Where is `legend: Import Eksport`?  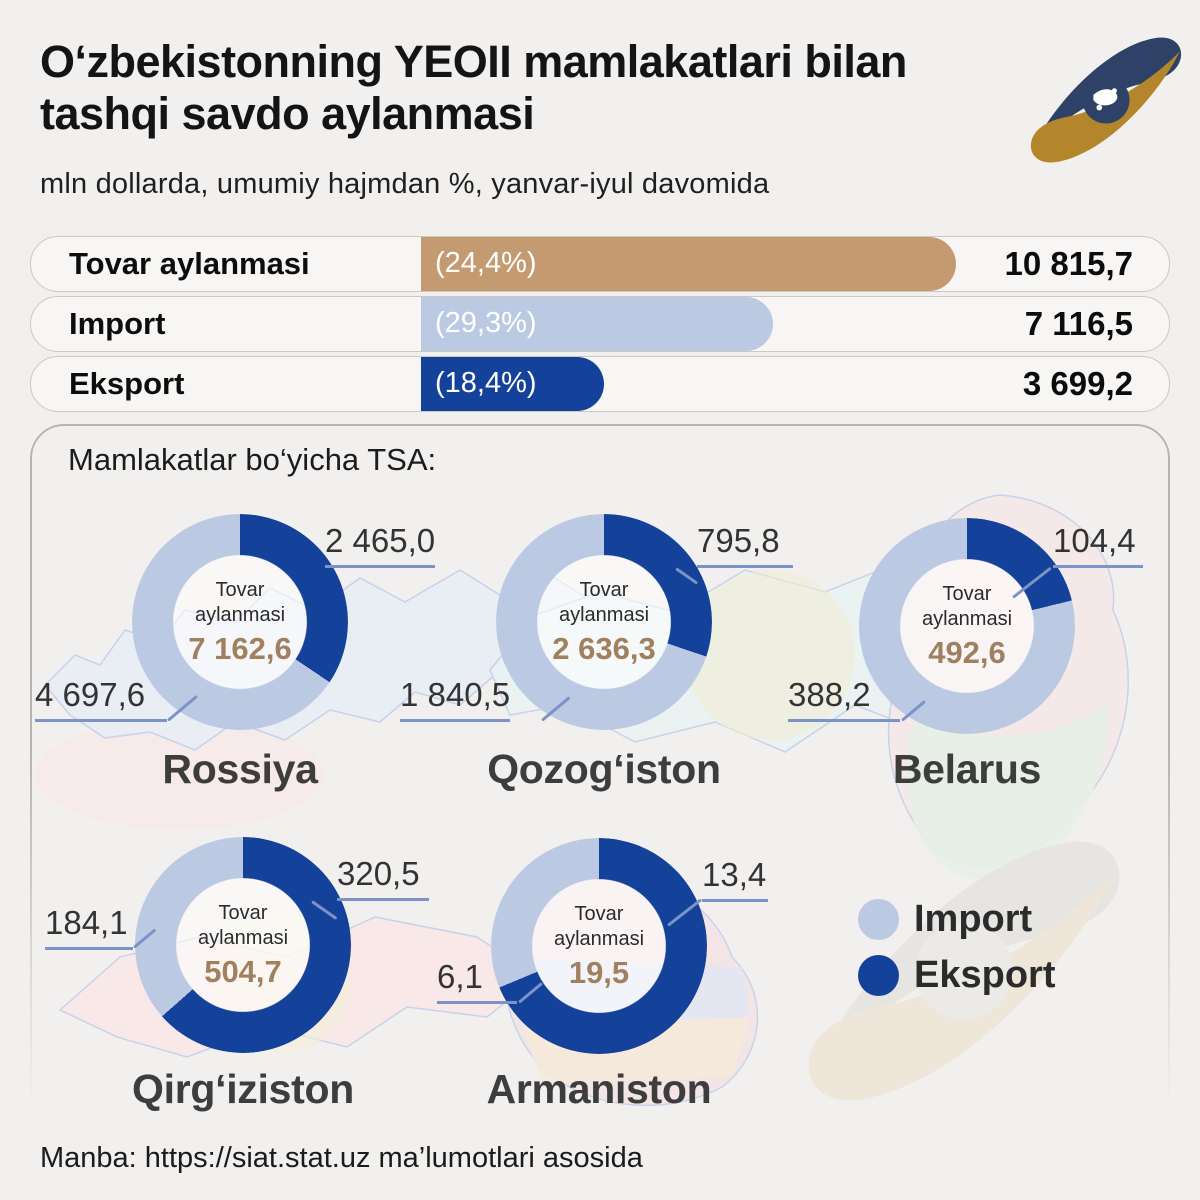 legend: Import Eksport is located at coordinates (956, 954).